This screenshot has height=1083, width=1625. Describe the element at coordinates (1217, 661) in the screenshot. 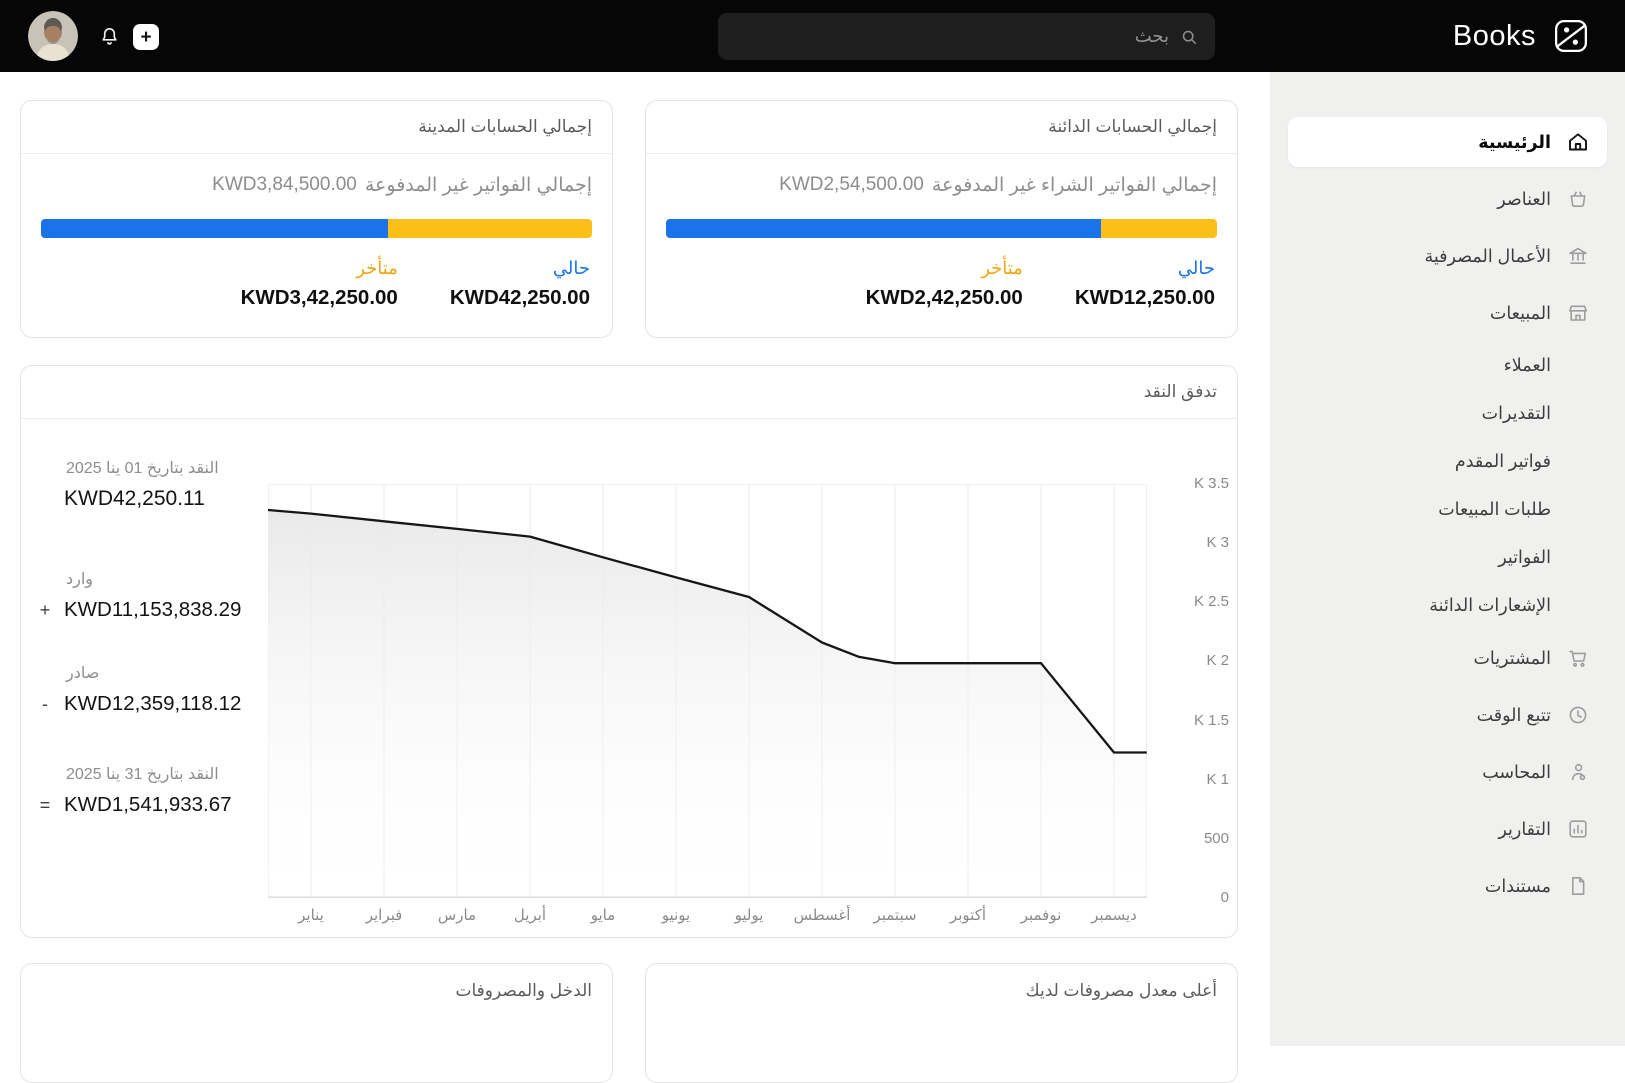

I see `y-tick-label: K 2` at that location.